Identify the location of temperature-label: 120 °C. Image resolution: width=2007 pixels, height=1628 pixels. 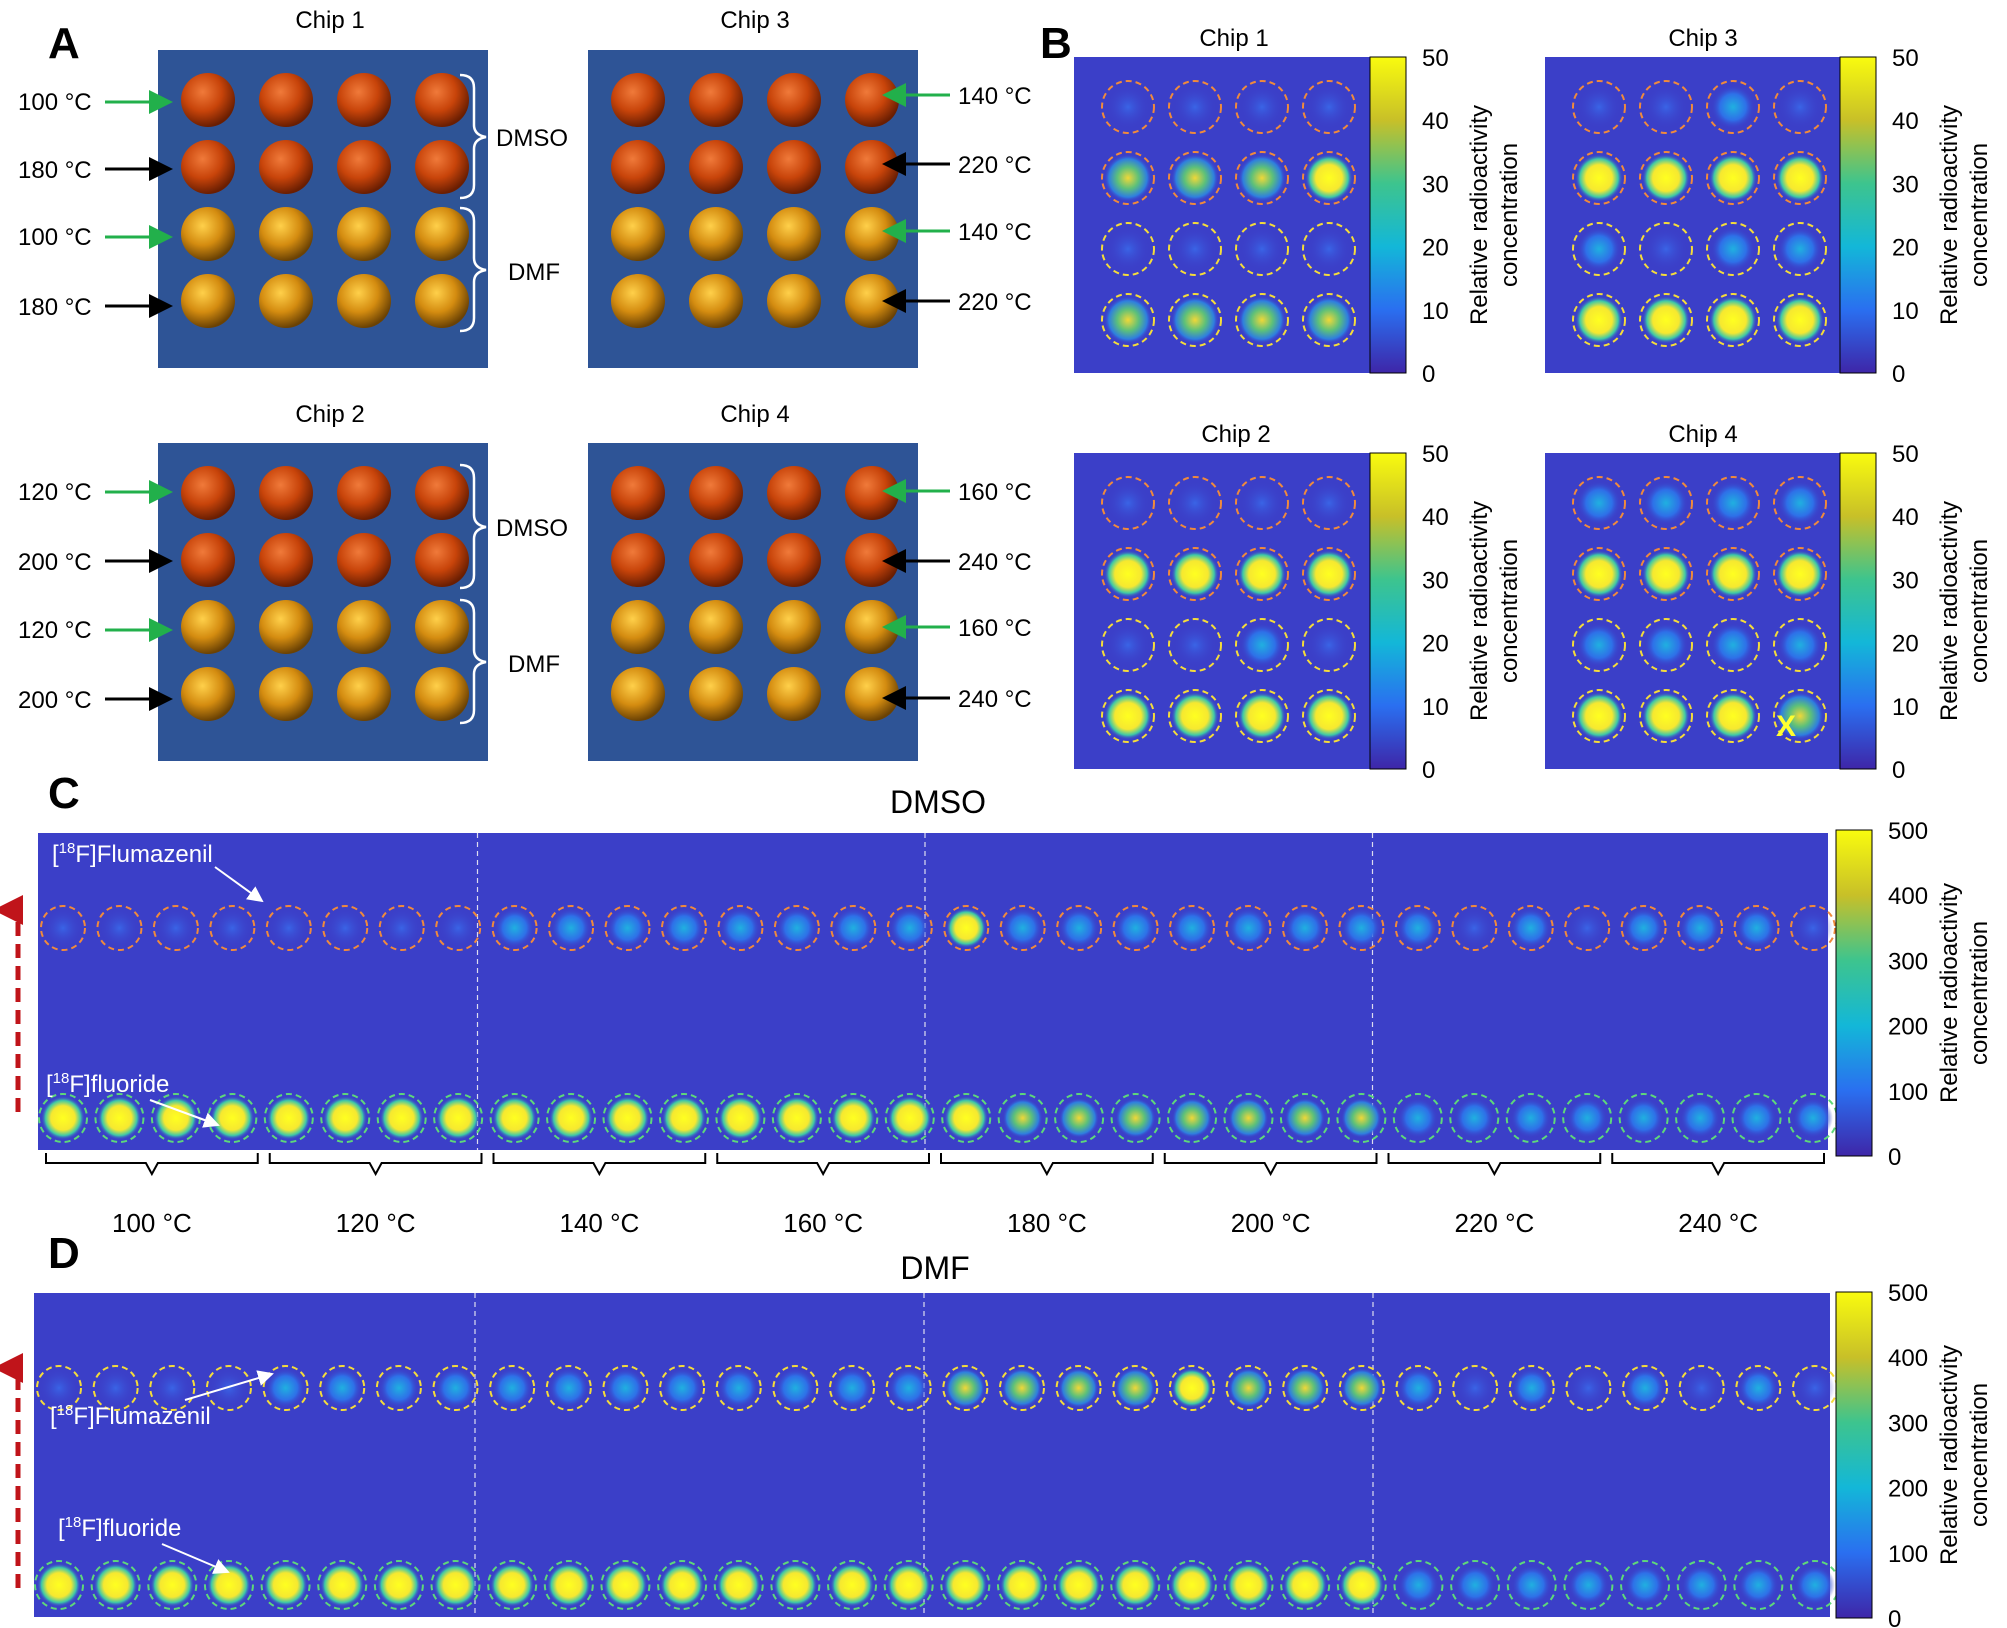
(376, 1223).